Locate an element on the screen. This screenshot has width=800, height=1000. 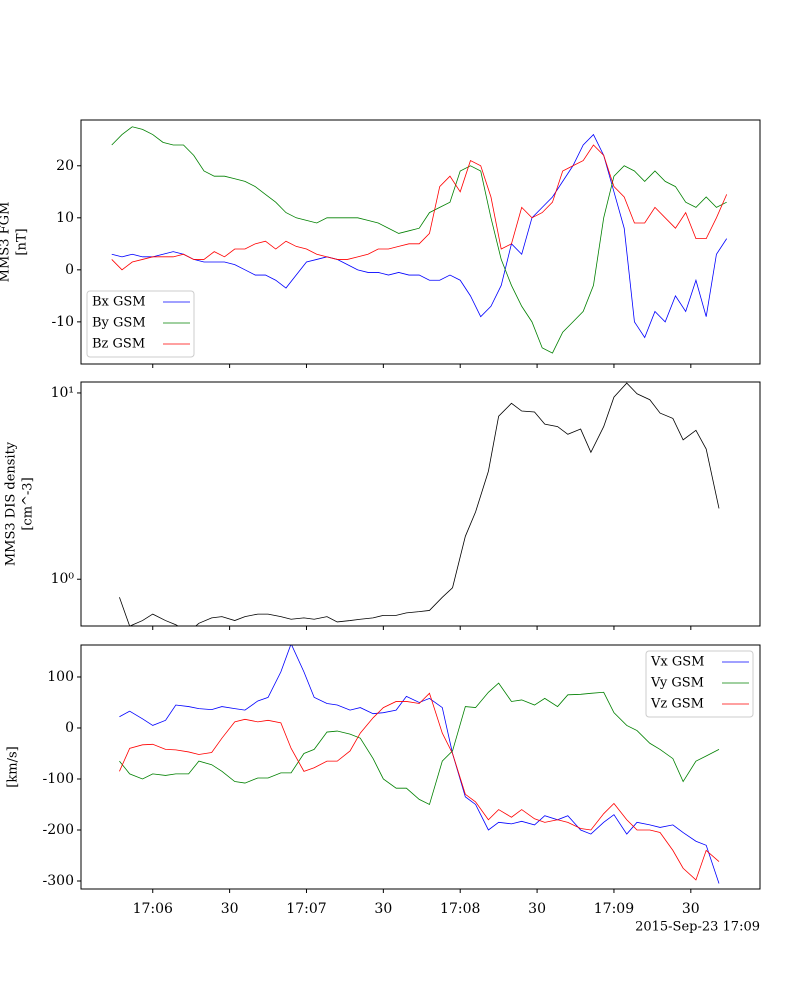
y-tick-label: -300 is located at coordinates (58, 881).